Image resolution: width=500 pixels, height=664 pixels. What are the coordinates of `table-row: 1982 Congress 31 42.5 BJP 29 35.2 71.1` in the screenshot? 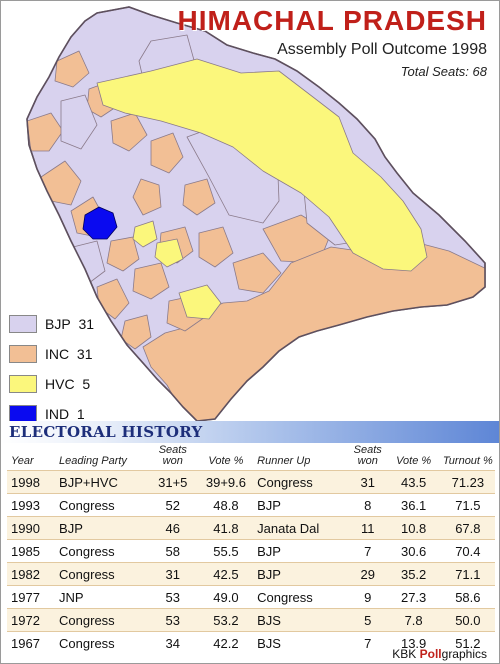 It's located at (251, 574).